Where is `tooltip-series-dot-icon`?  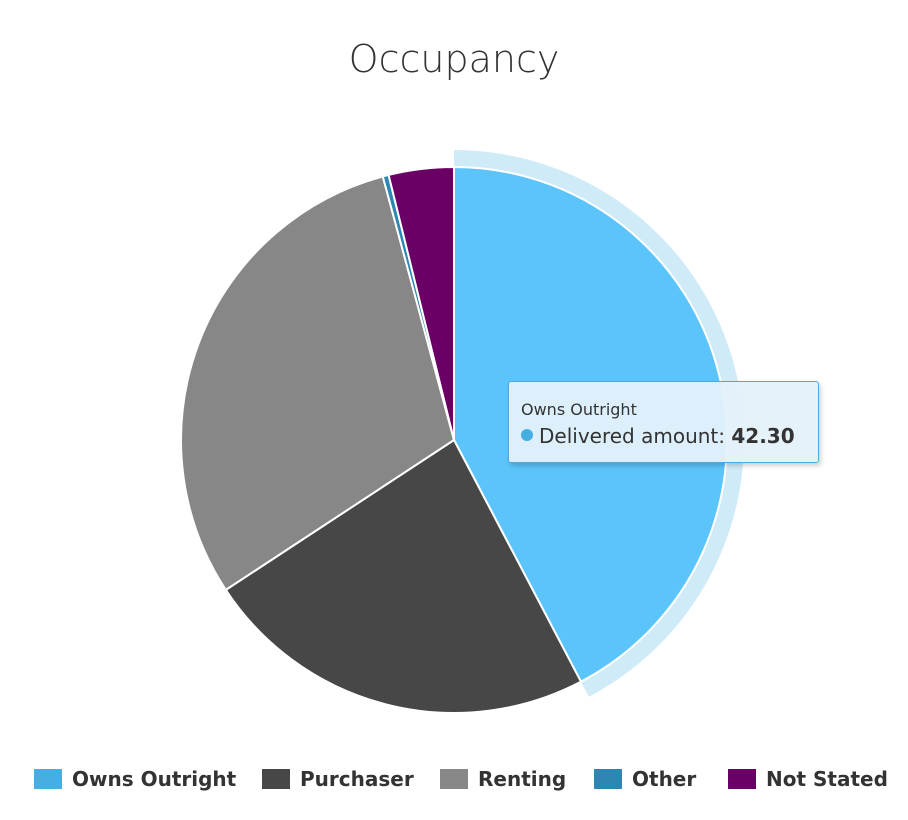
tooltip-series-dot-icon is located at coordinates (527, 435).